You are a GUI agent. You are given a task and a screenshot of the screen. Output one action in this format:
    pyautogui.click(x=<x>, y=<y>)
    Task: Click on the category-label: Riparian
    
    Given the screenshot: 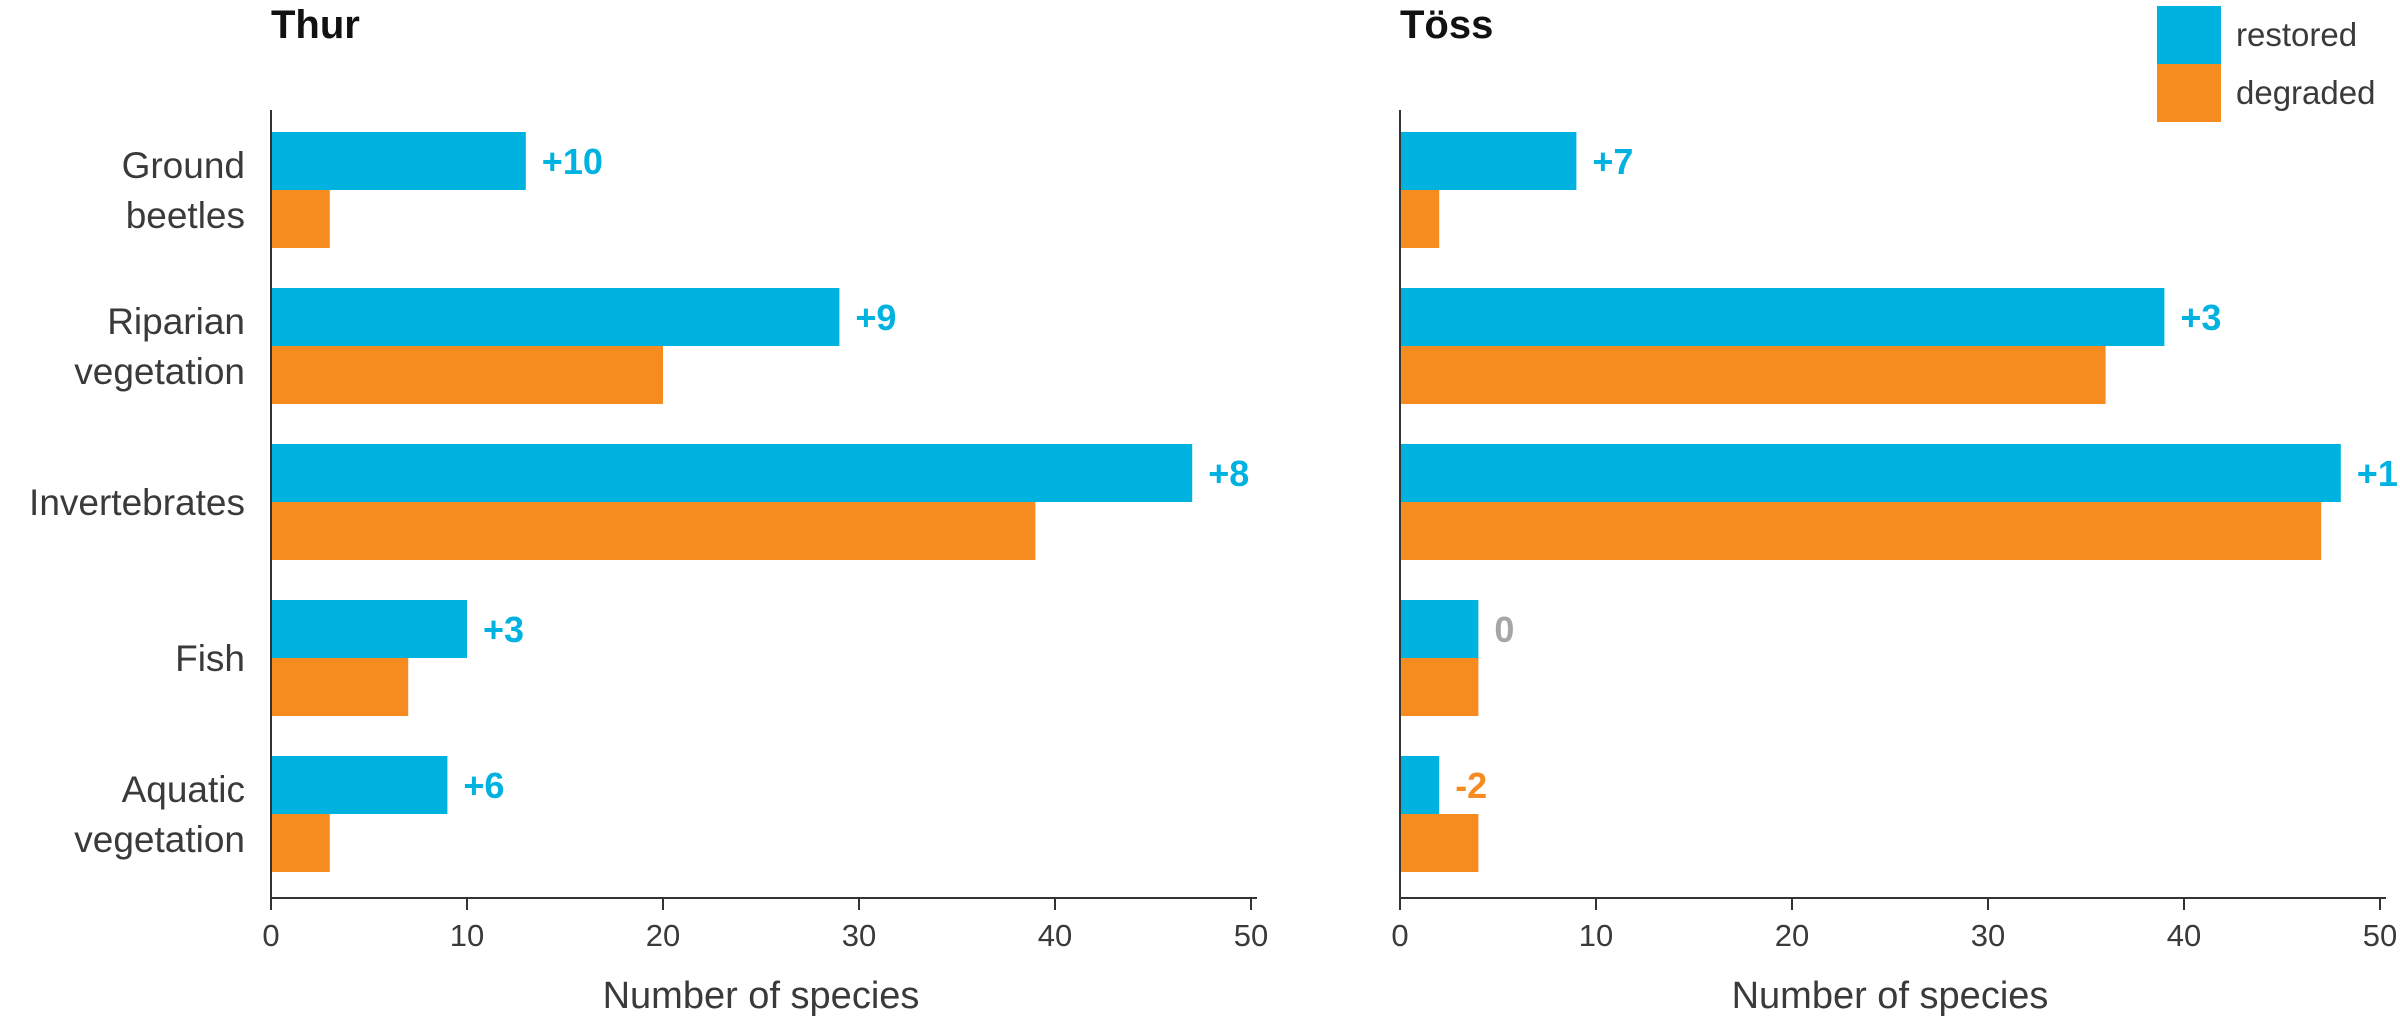 What is the action you would take?
    pyautogui.click(x=176, y=321)
    